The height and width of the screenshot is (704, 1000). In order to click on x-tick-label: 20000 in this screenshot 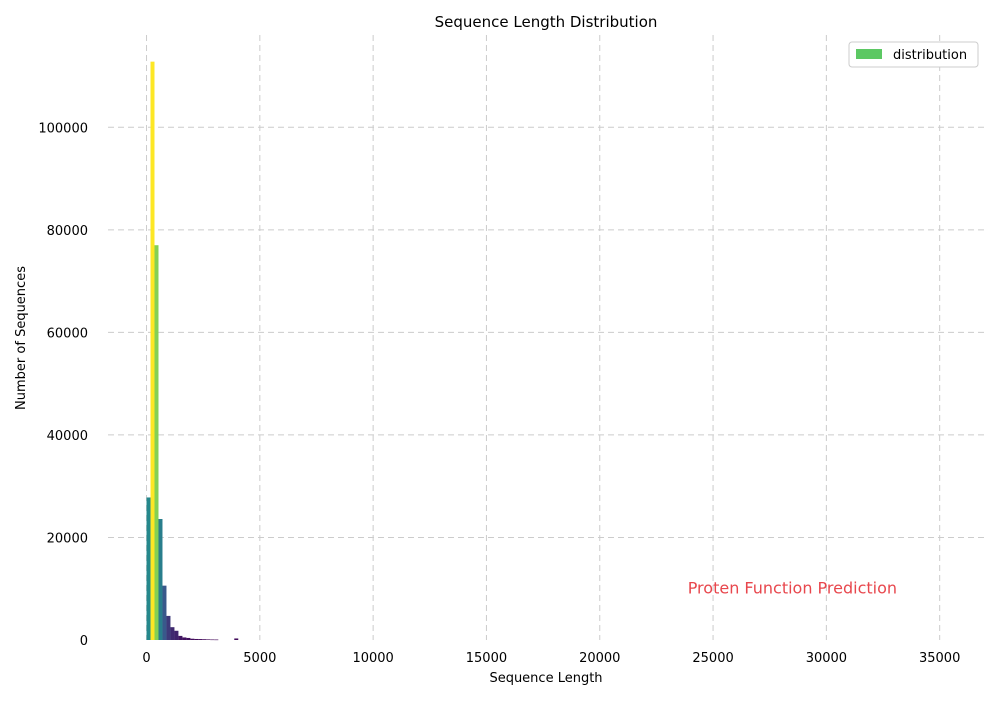, I will do `click(599, 658)`.